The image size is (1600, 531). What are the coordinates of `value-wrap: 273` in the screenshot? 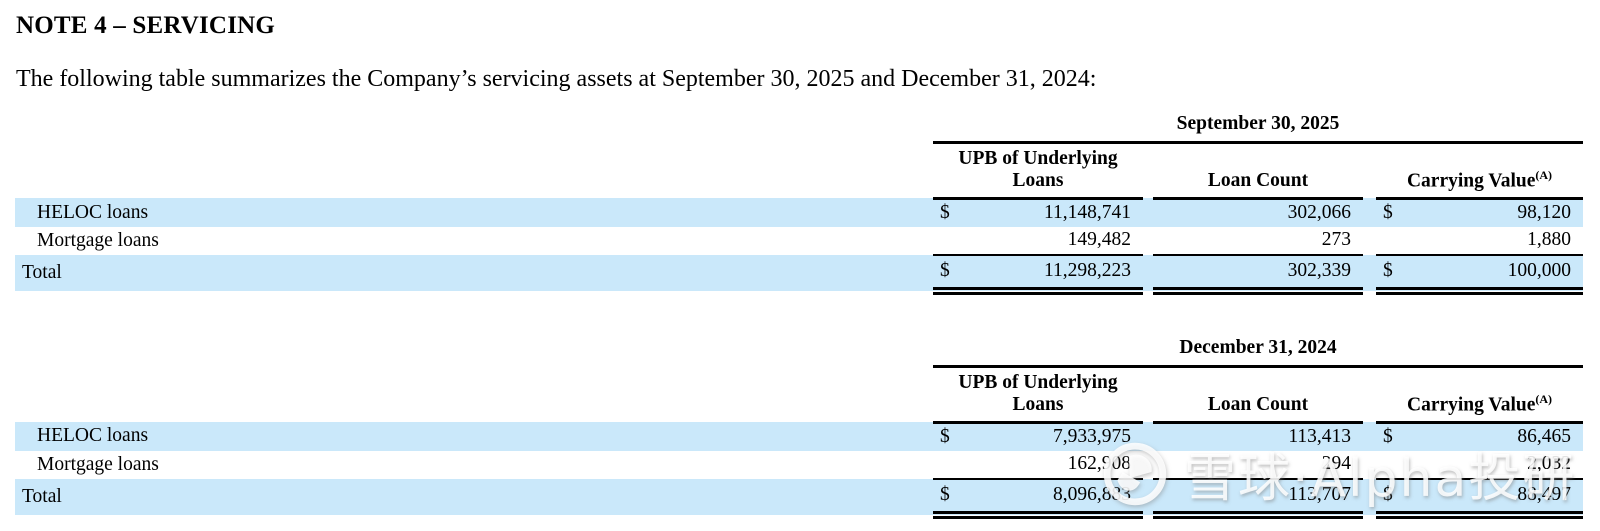 It's located at (1258, 240).